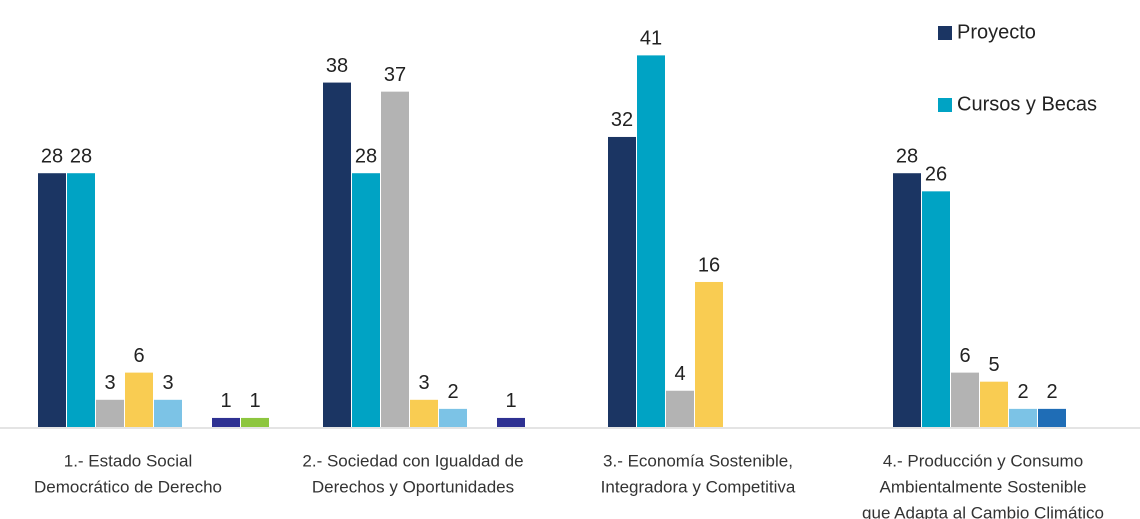 This screenshot has width=1140, height=519. Describe the element at coordinates (993, 365) in the screenshot. I see `data-label: 5` at that location.